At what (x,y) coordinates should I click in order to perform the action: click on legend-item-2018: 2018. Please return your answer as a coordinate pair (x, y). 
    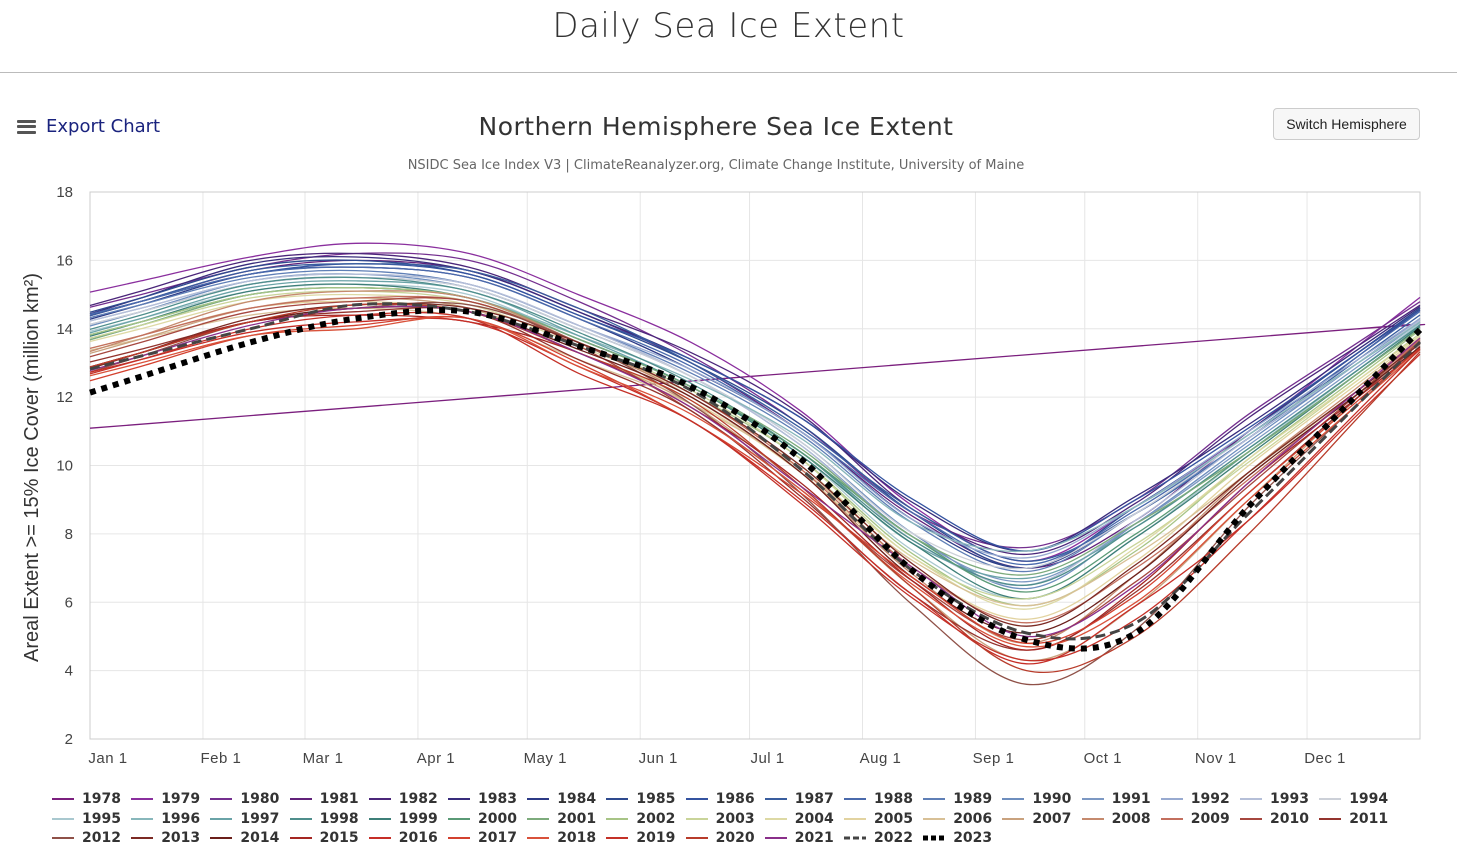
    Looking at the image, I should click on (560, 838).